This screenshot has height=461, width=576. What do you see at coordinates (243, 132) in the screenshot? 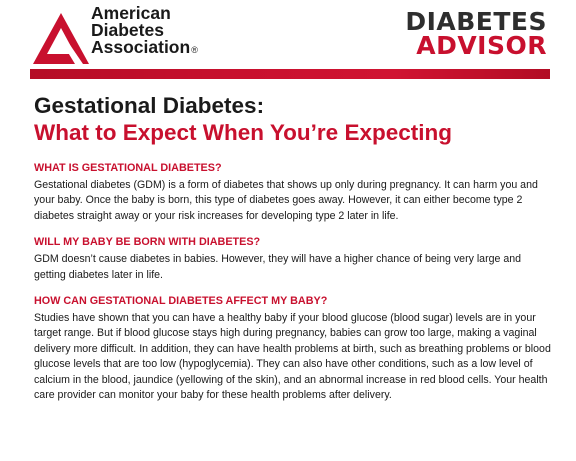
I see `page-subtitle: What to Expect When You’re Expecting` at bounding box center [243, 132].